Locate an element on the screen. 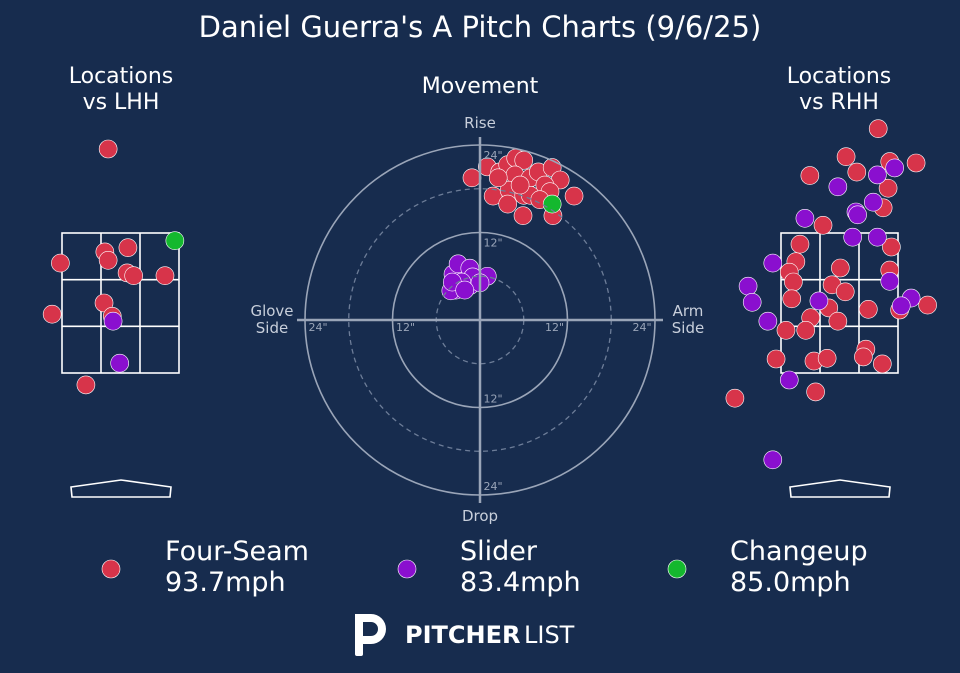 This screenshot has width=960, height=673. legend-name: Slider is located at coordinates (498, 551).